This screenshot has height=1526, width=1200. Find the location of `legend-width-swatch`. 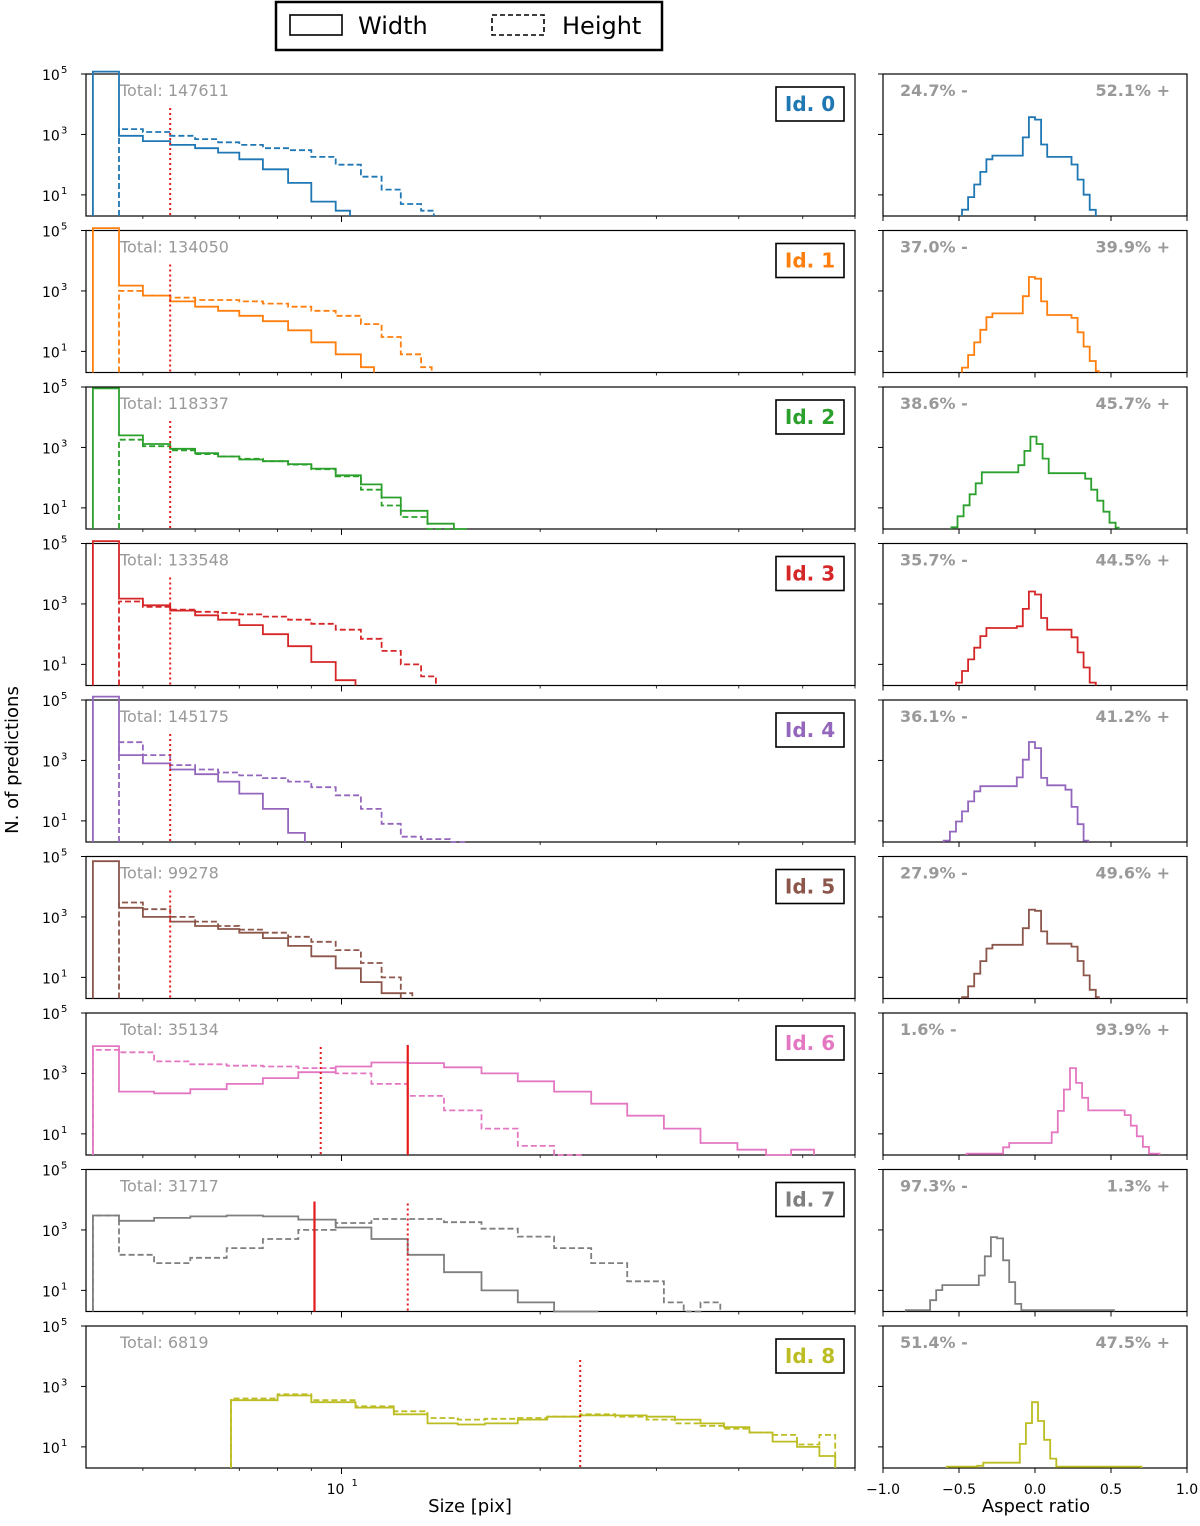

legend-width-swatch is located at coordinates (316, 25).